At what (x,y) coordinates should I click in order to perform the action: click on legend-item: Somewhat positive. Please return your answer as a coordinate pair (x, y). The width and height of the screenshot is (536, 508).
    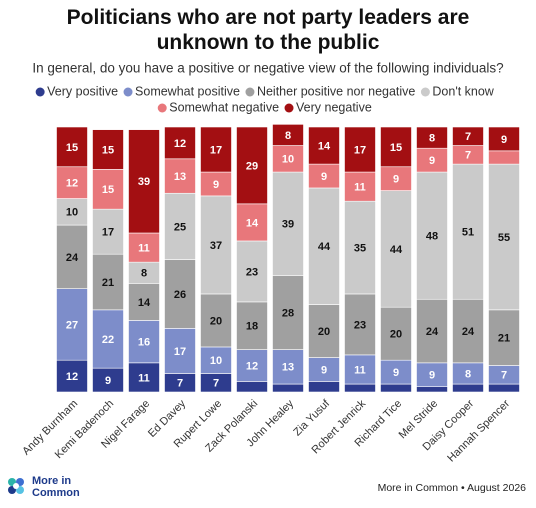
    Looking at the image, I should click on (181, 91).